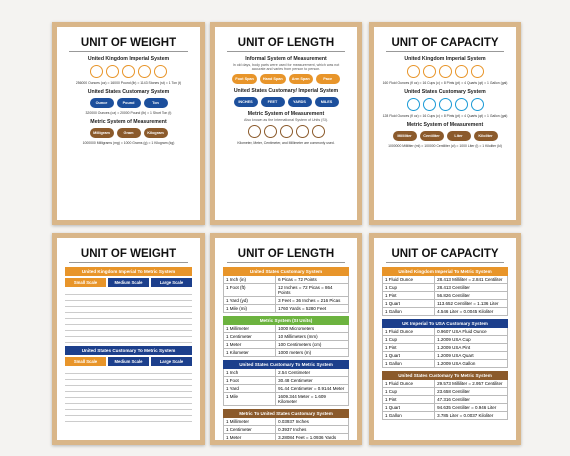 The image size is (570, 456). Describe the element at coordinates (307, 437) in the screenshot. I see `table-cell: 3.28084 Feet = 1.0936 Yards` at that location.